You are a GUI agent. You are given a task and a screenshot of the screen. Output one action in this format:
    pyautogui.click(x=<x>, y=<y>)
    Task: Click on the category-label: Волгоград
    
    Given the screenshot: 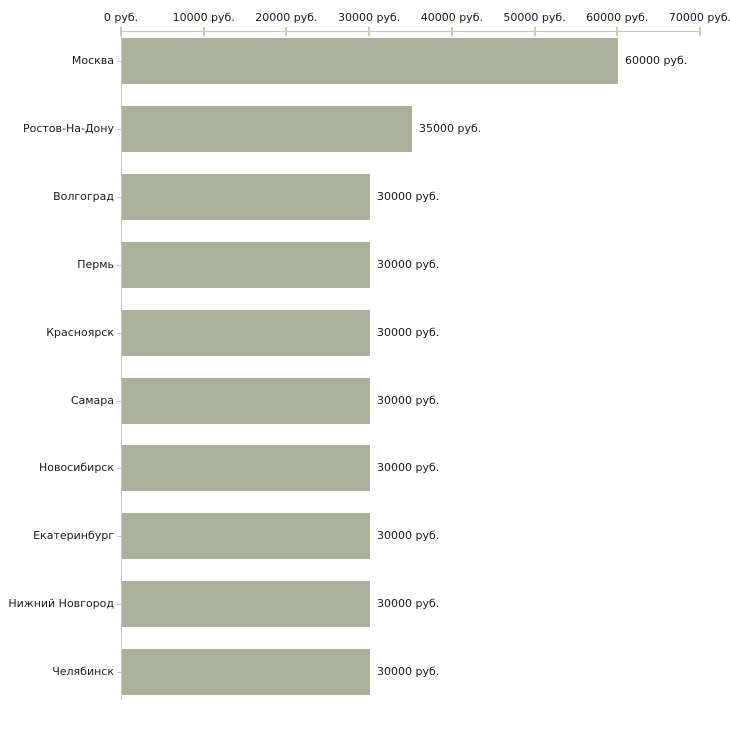 What is the action you would take?
    pyautogui.click(x=83, y=196)
    